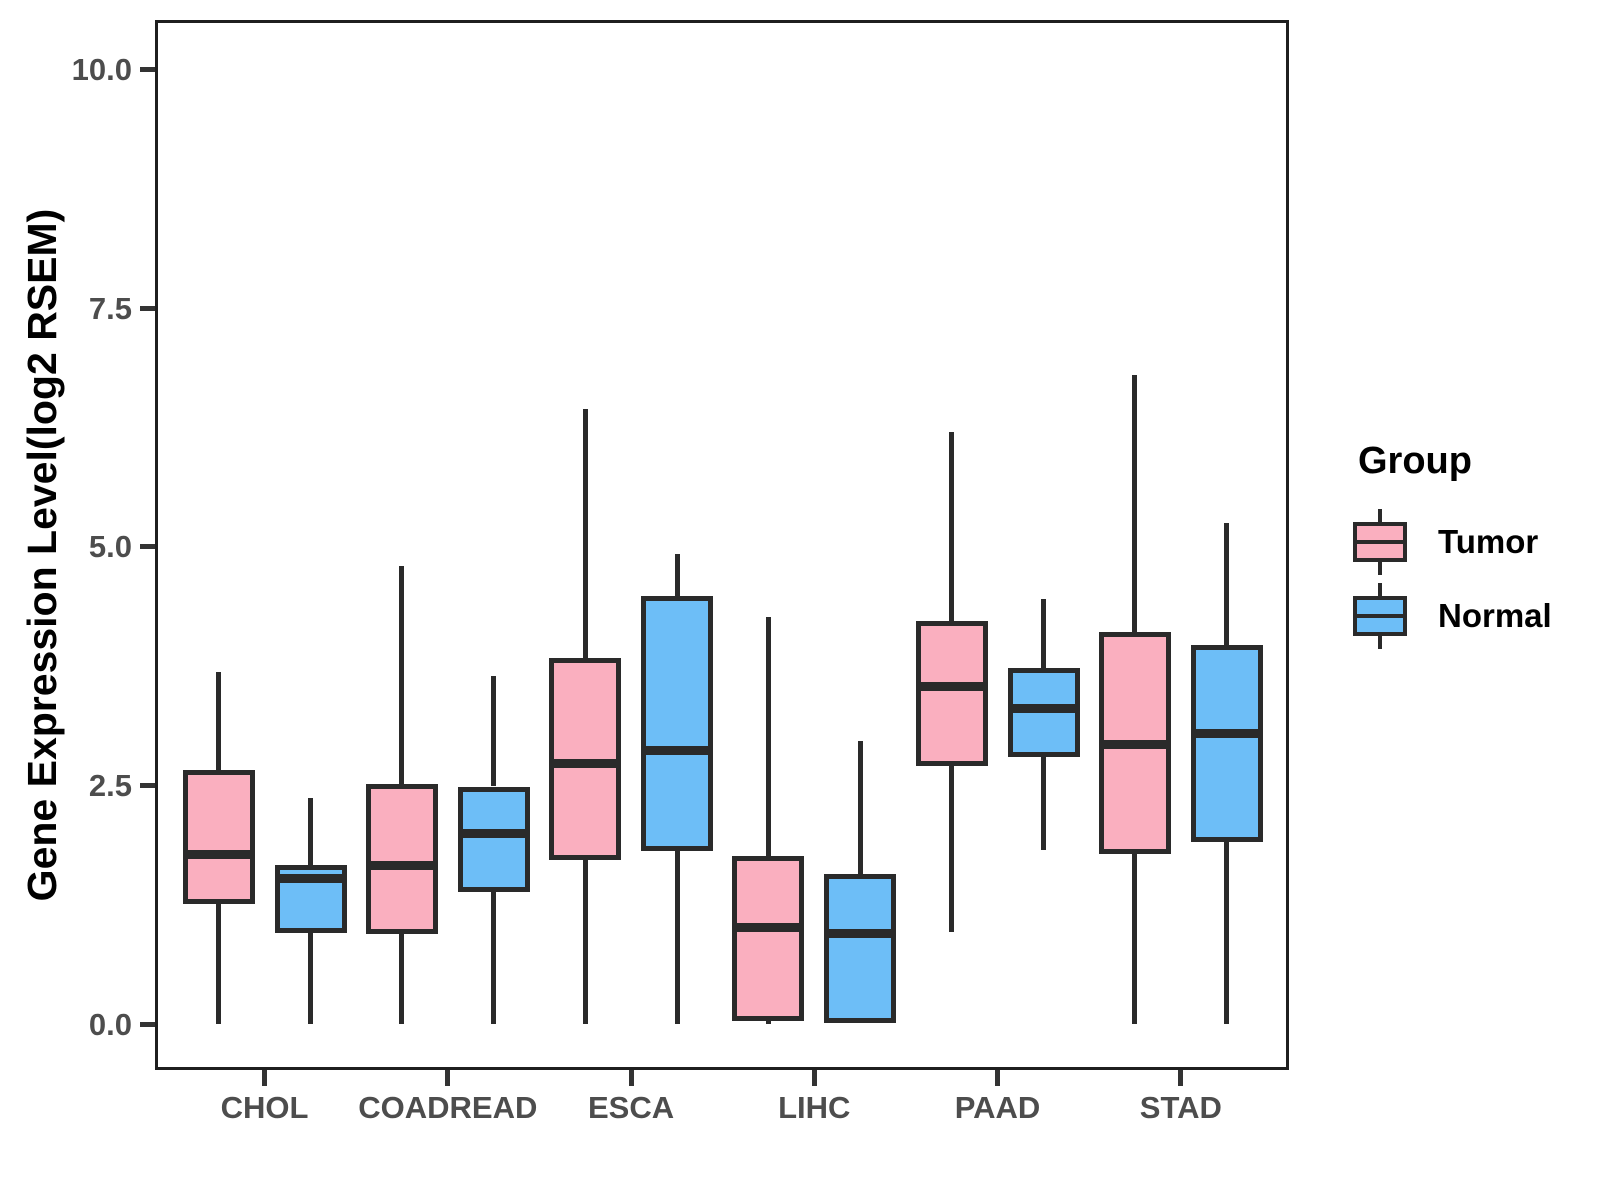 This screenshot has width=1600, height=1200. What do you see at coordinates (402, 979) in the screenshot?
I see `box-coadread-tumor-lower-whisker` at bounding box center [402, 979].